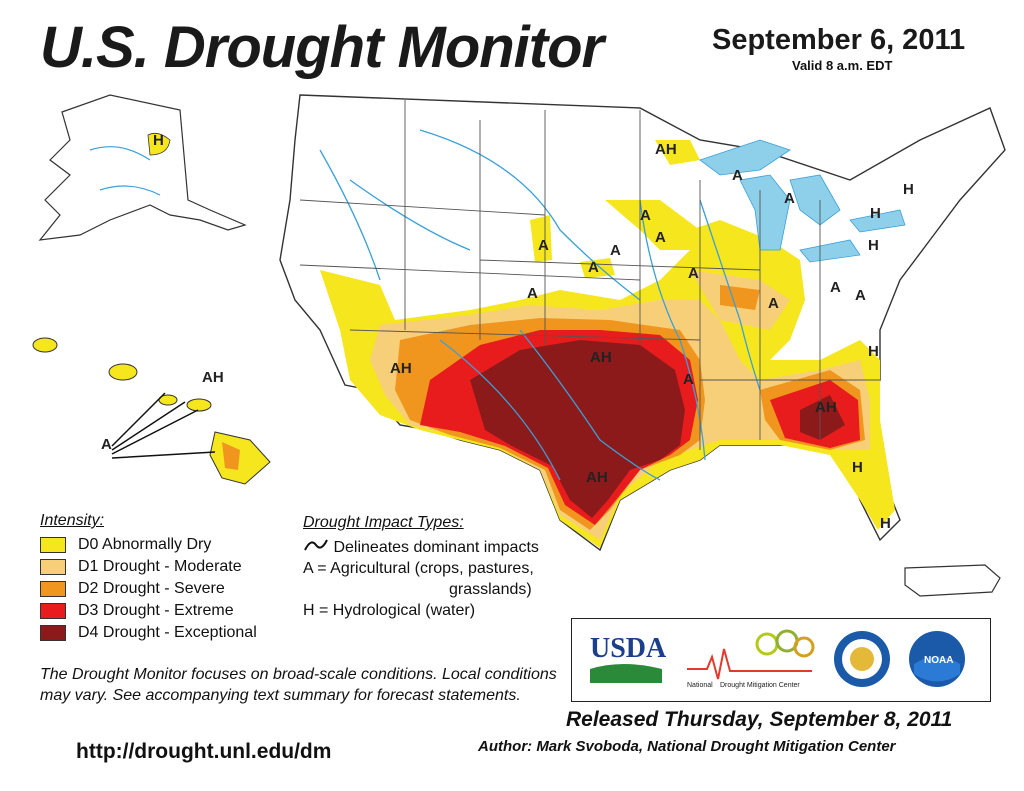 The image size is (1024, 791). I want to click on legend-label-d4: D4 Drought - Exceptional, so click(167, 632).